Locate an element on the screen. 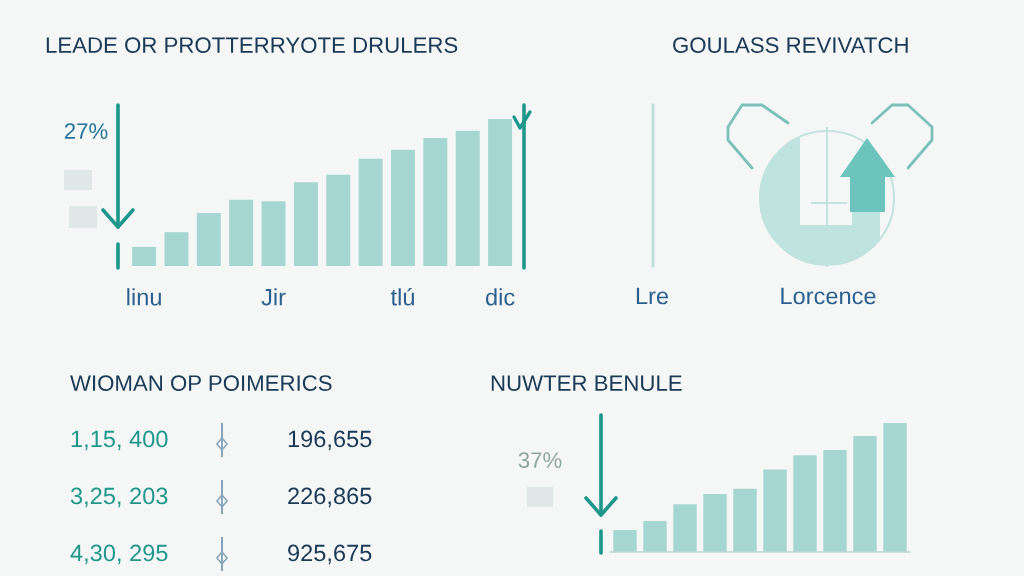 This screenshot has height=576, width=1024. text: Lorcence is located at coordinates (828, 296).